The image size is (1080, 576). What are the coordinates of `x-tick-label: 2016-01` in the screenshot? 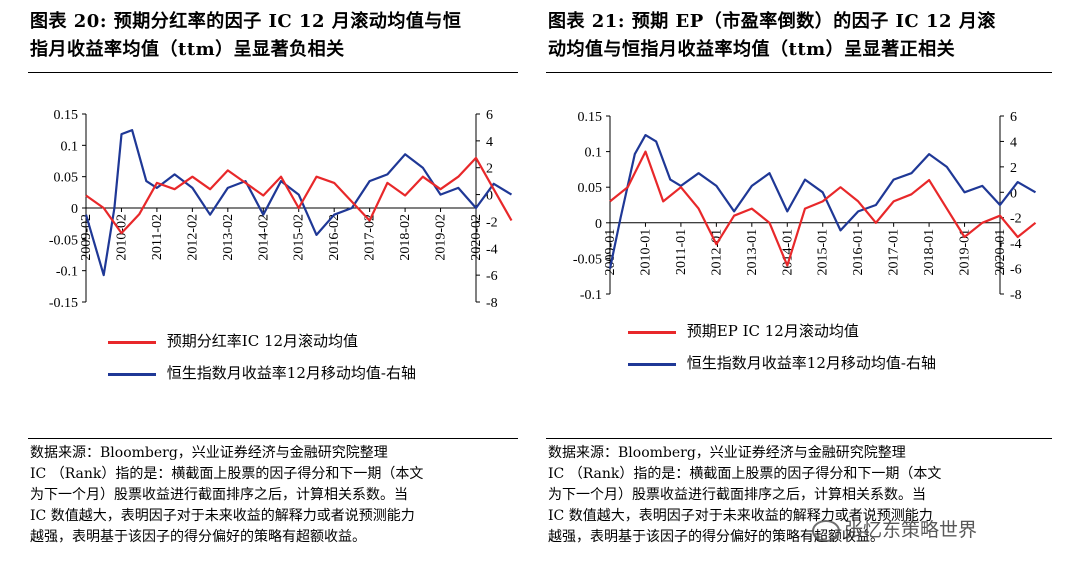 It's located at (858, 252).